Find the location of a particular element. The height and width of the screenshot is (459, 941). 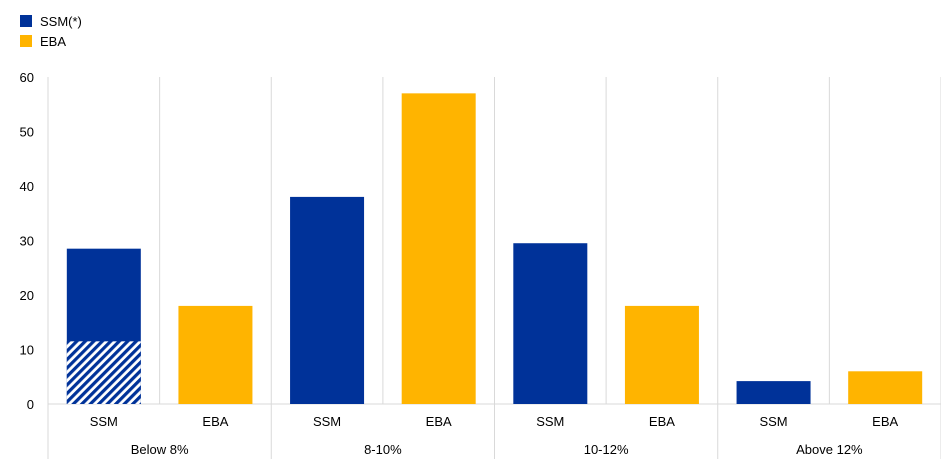

y-tick-label: 0 is located at coordinates (30, 404).